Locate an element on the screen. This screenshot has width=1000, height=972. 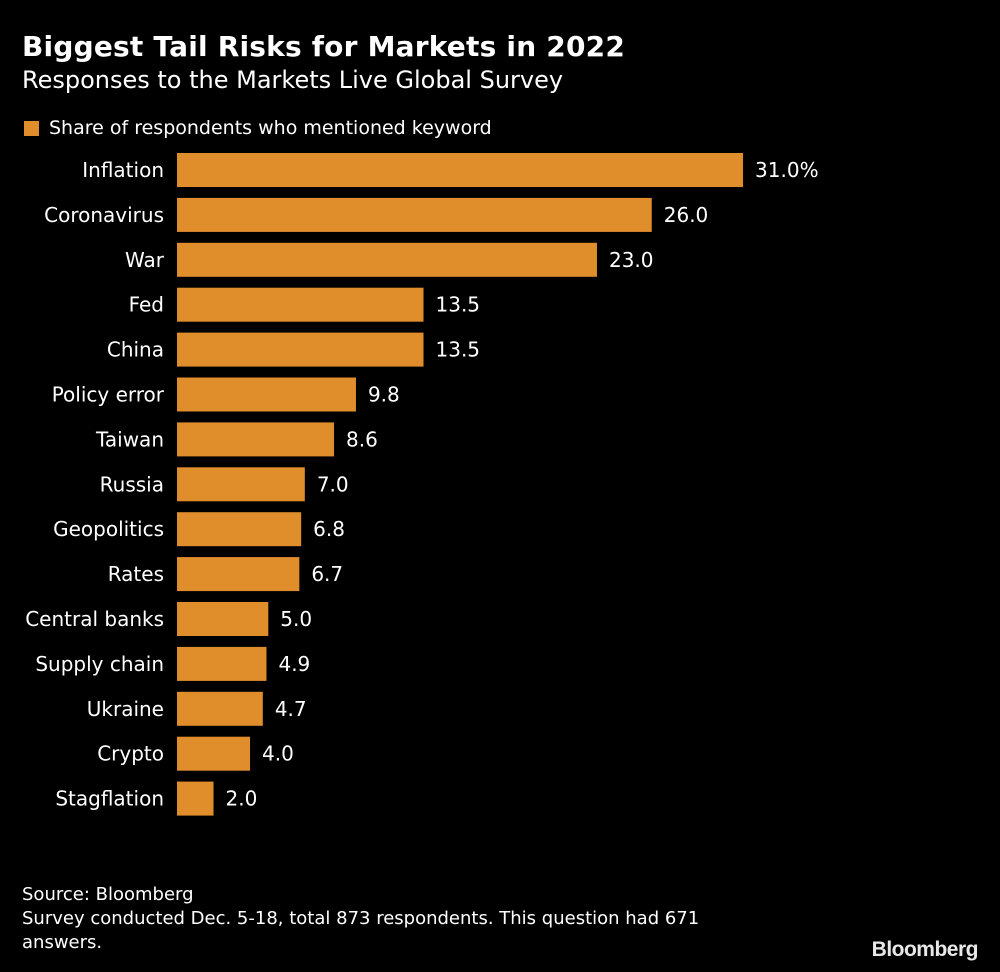
chart-title: Biggest Tail Risks for Markets in 2022 is located at coordinates (324, 46).